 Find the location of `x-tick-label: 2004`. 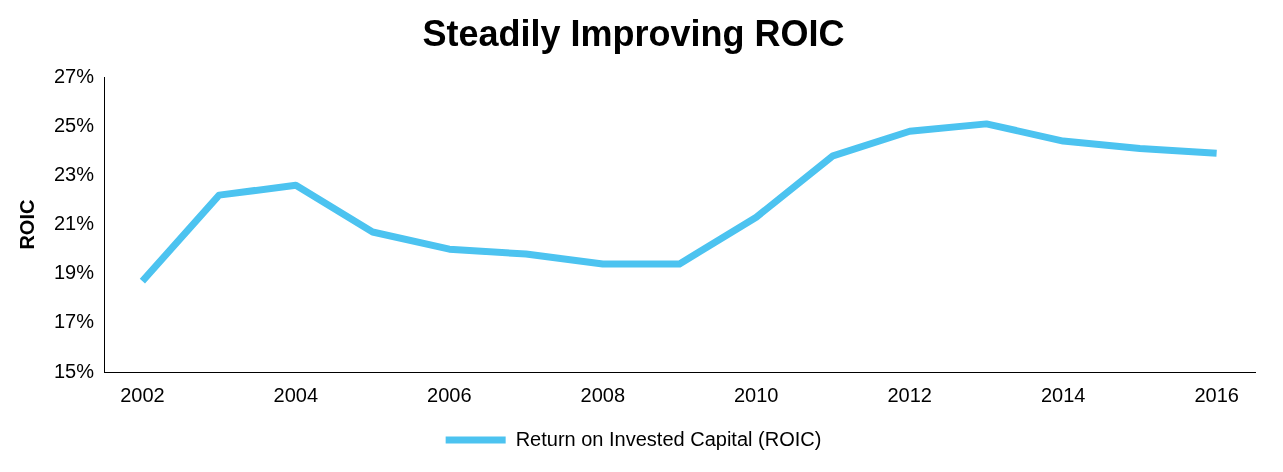

x-tick-label: 2004 is located at coordinates (296, 394).